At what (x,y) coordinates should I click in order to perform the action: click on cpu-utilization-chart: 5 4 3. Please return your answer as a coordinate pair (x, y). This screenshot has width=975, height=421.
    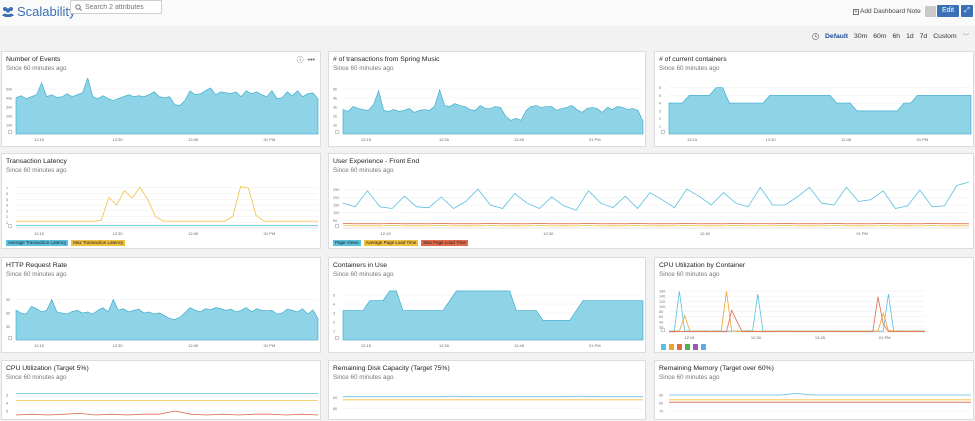
    Looking at the image, I should click on (162, 403).